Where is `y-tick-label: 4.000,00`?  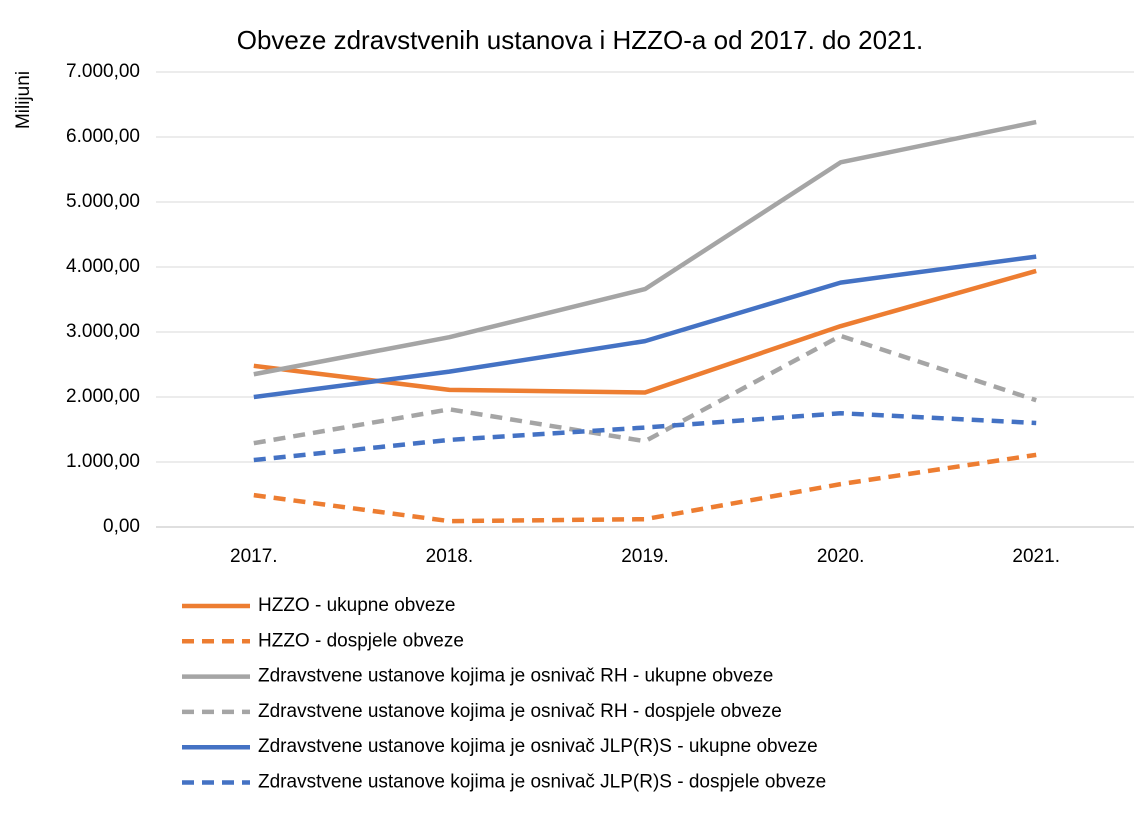
y-tick-label: 4.000,00 is located at coordinates (103, 266).